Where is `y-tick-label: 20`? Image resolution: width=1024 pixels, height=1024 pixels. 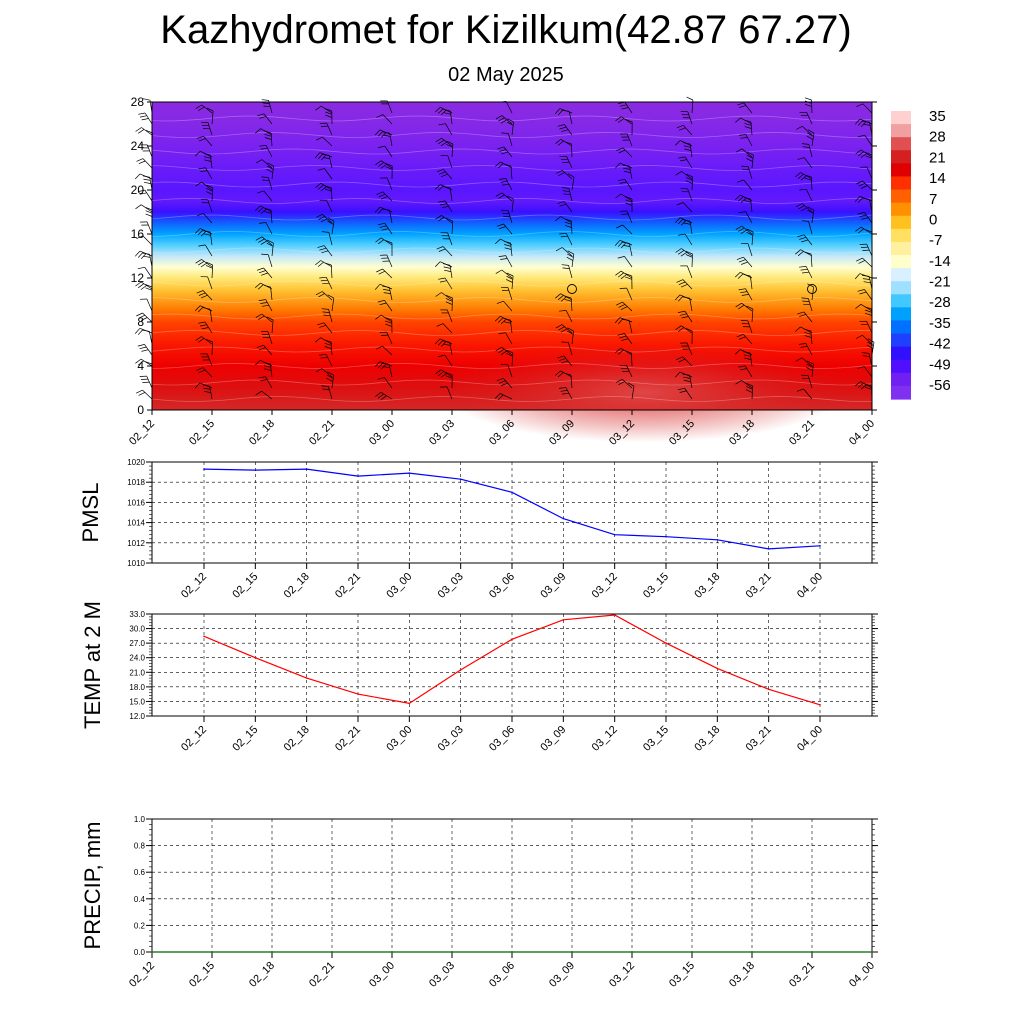
y-tick-label: 20 is located at coordinates (138, 190).